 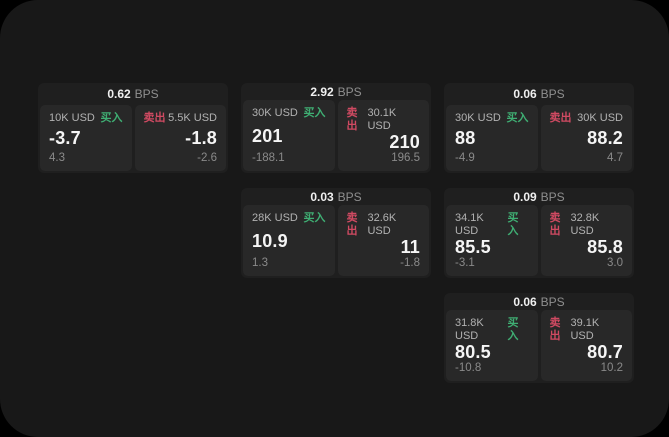 I want to click on buy-delta: -188.1, so click(x=268, y=158).